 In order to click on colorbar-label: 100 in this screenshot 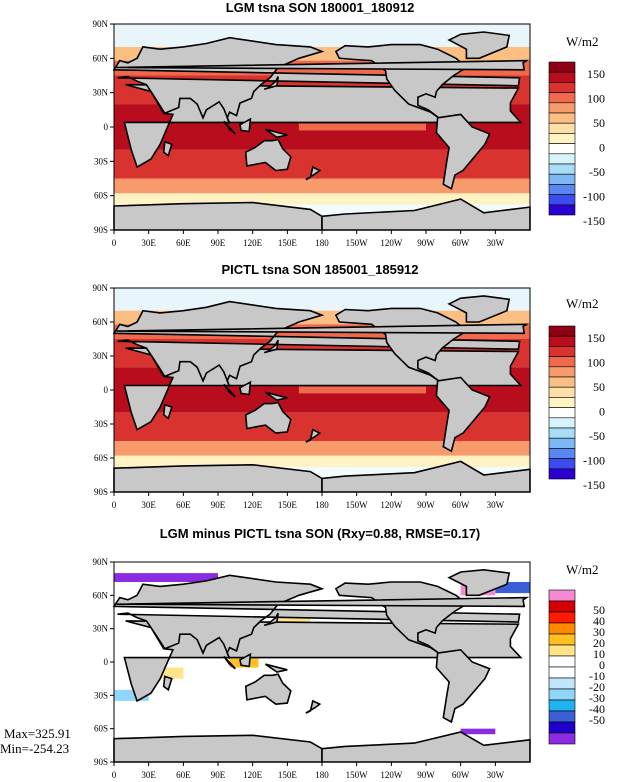, I will do `click(596, 362)`.